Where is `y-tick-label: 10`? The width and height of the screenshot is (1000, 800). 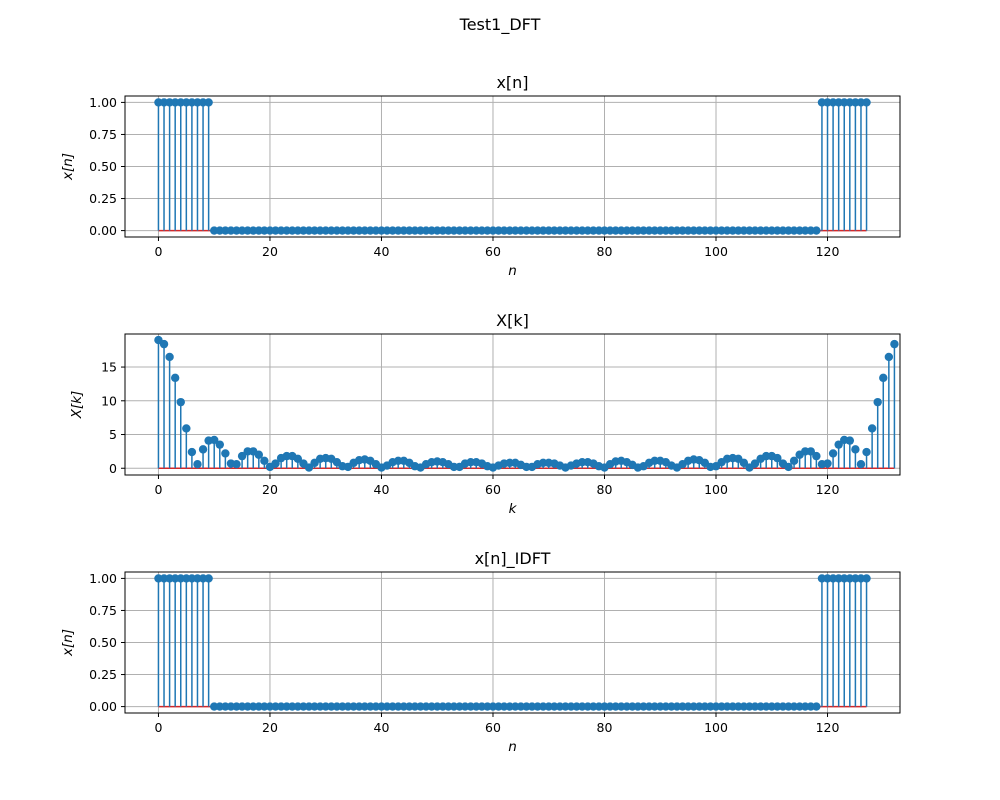 y-tick-label: 10 is located at coordinates (109, 400).